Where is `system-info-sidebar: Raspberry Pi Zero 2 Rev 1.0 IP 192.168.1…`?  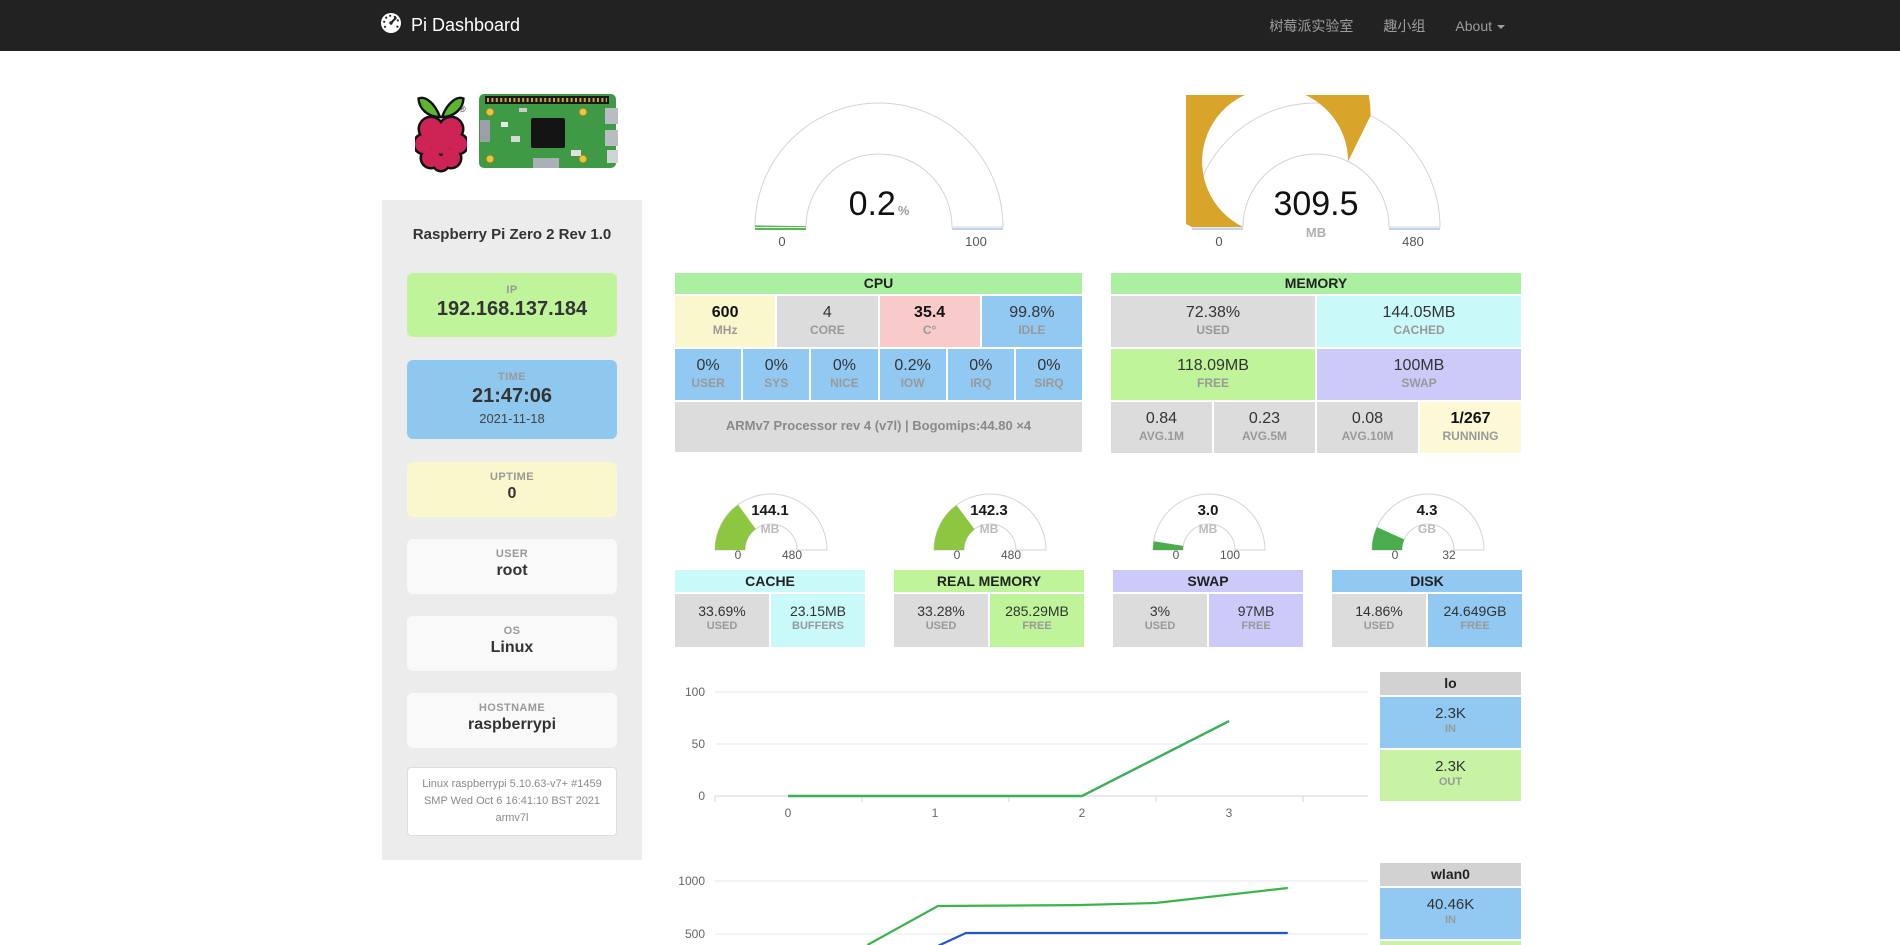
system-info-sidebar: Raspberry Pi Zero 2 Rev 1.0 IP 192.168.1… is located at coordinates (512, 530).